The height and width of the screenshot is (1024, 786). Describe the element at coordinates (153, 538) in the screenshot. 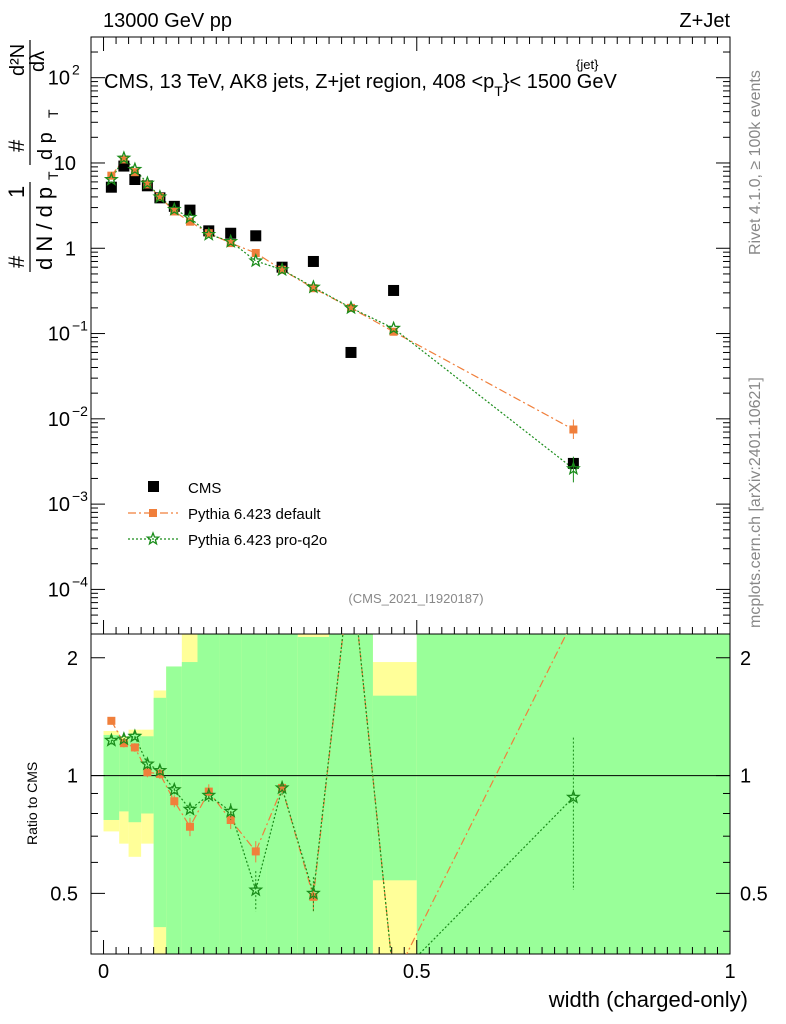

I see `legend-proq2o-marker` at that location.